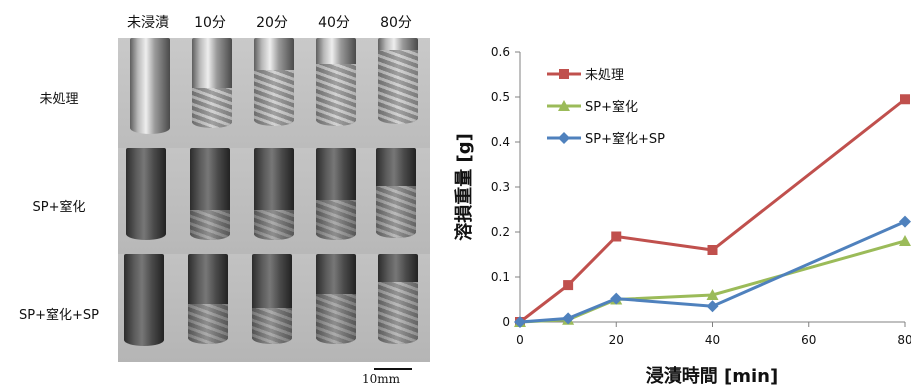 Image resolution: width=911 pixels, height=390 pixels. Describe the element at coordinates (808, 340) in the screenshot. I see `x-tick-label-3: 60` at that location.